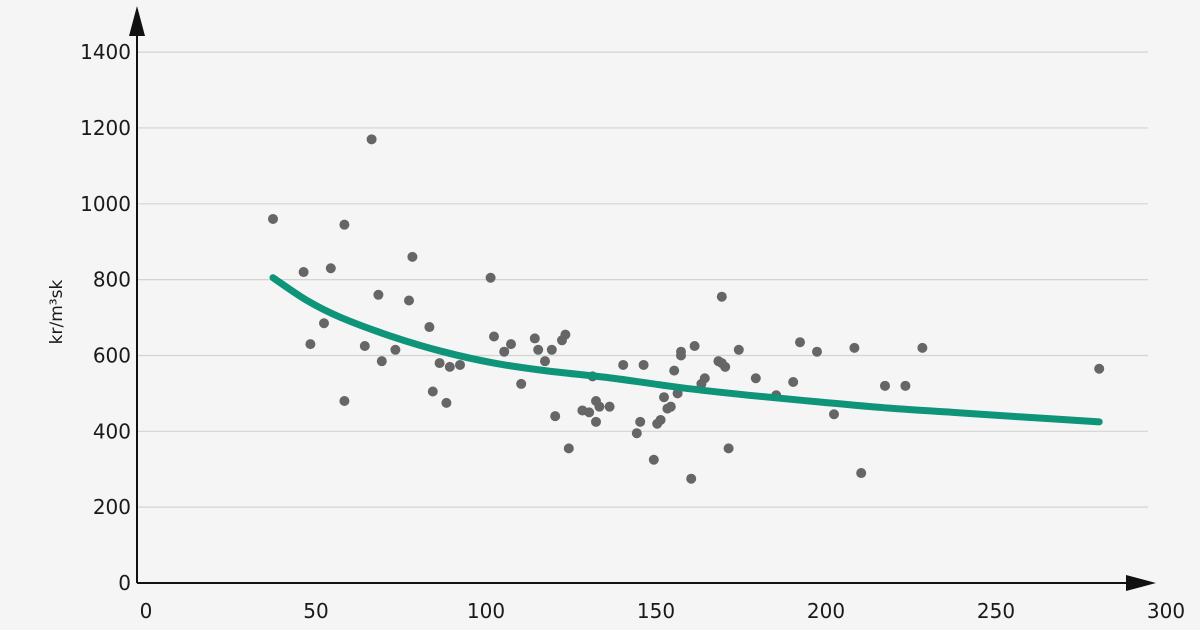  What do you see at coordinates (146, 611) in the screenshot?
I see `x-tick-label: 0` at bounding box center [146, 611].